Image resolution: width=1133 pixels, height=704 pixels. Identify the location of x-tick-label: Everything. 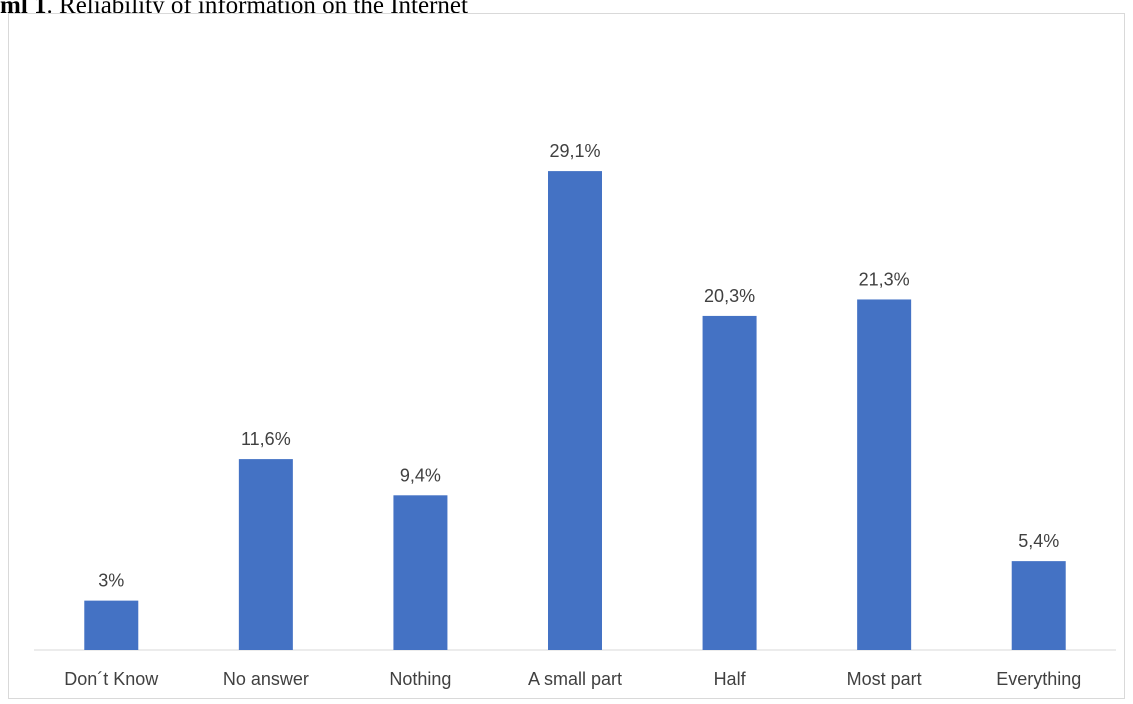
(1038, 679).